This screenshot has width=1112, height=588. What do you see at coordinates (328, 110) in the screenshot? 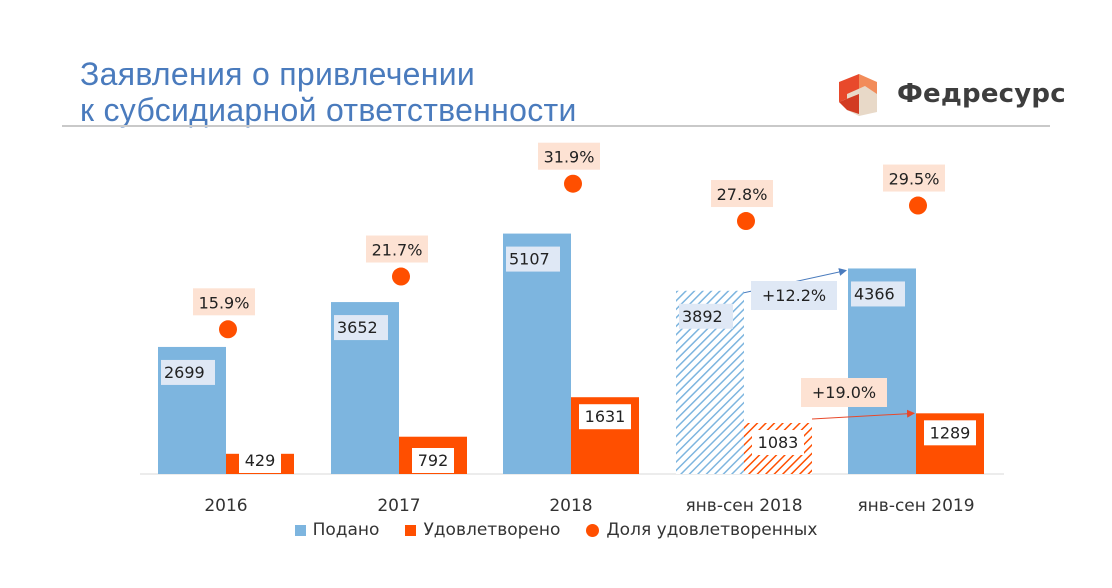
I see `title-line-2: к субсидиарной ответственности` at bounding box center [328, 110].